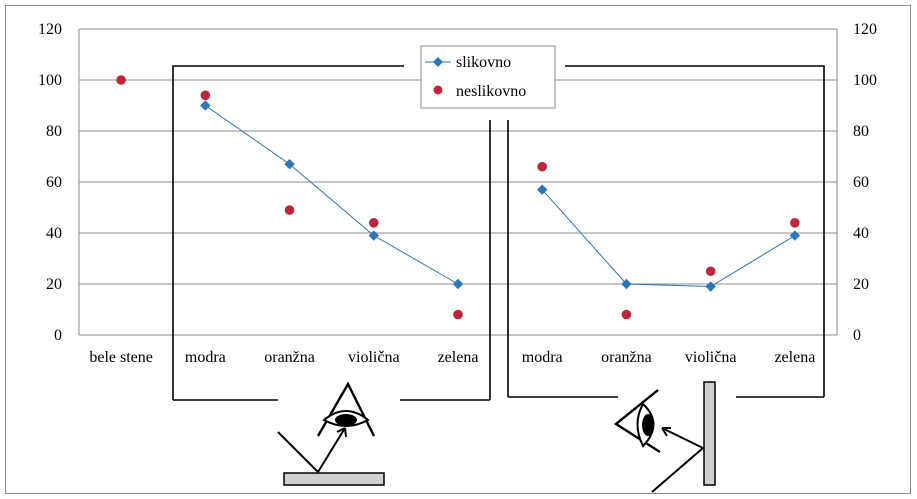  I want to click on right-tick-label: 120, so click(865, 29).